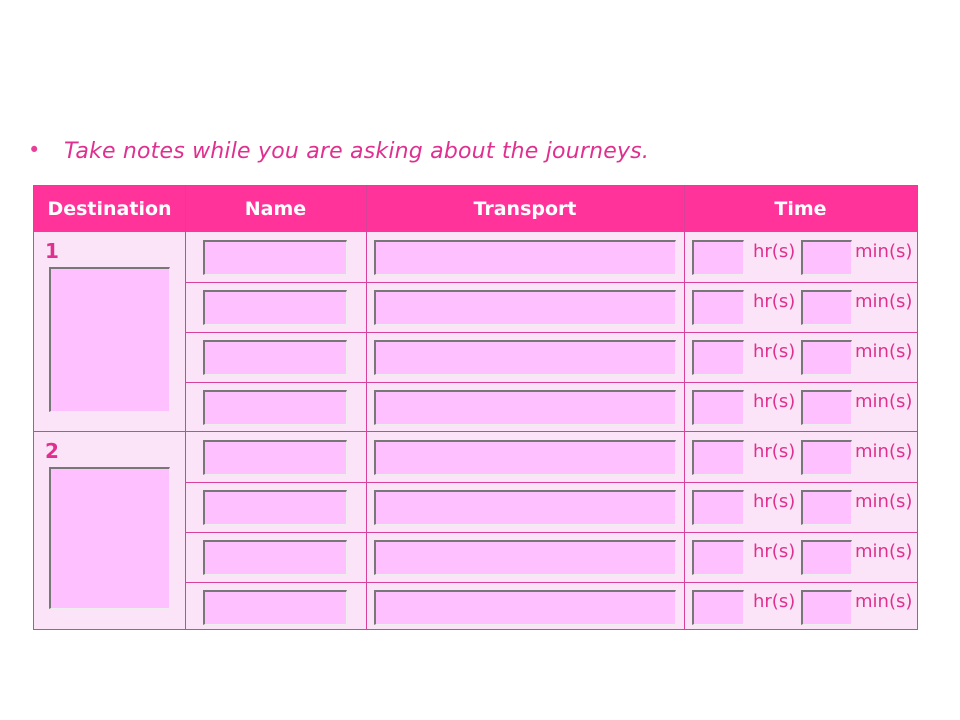 This screenshot has width=960, height=720. Describe the element at coordinates (52, 451) in the screenshot. I see `destination-number: 2` at that location.